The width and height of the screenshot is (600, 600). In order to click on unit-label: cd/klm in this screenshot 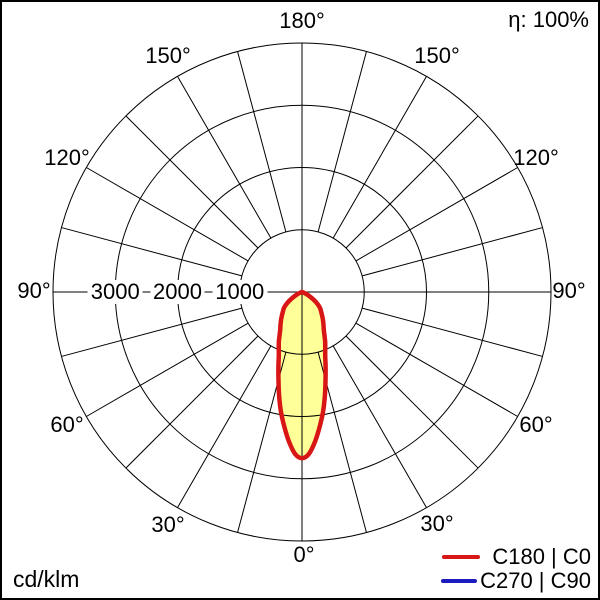, I will do `click(46, 579)`.